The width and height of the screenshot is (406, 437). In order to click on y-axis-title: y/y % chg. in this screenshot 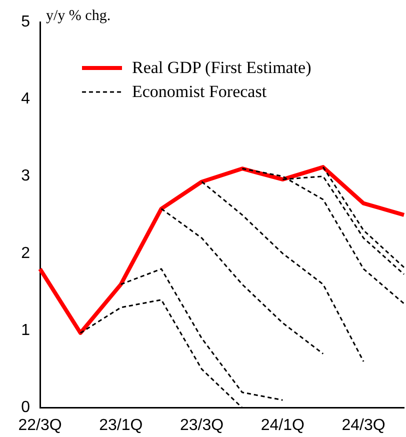, I will do `click(78, 16)`.